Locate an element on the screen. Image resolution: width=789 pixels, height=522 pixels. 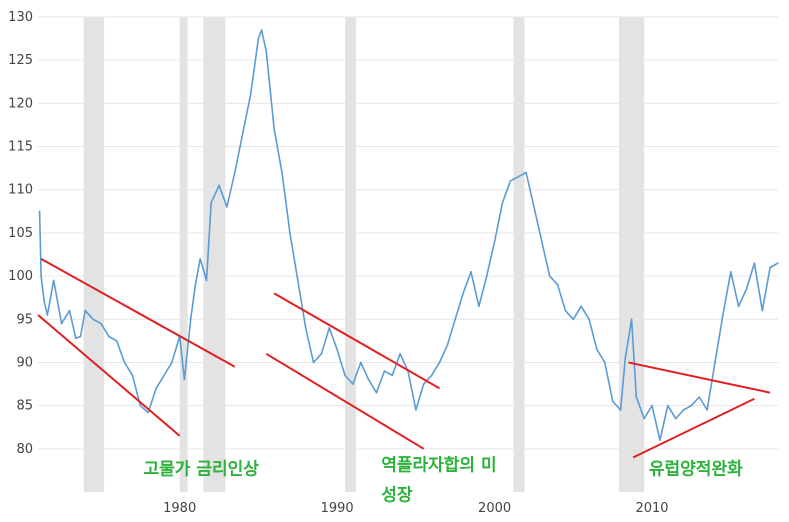
y-tick-label: 95 is located at coordinates (24, 319).